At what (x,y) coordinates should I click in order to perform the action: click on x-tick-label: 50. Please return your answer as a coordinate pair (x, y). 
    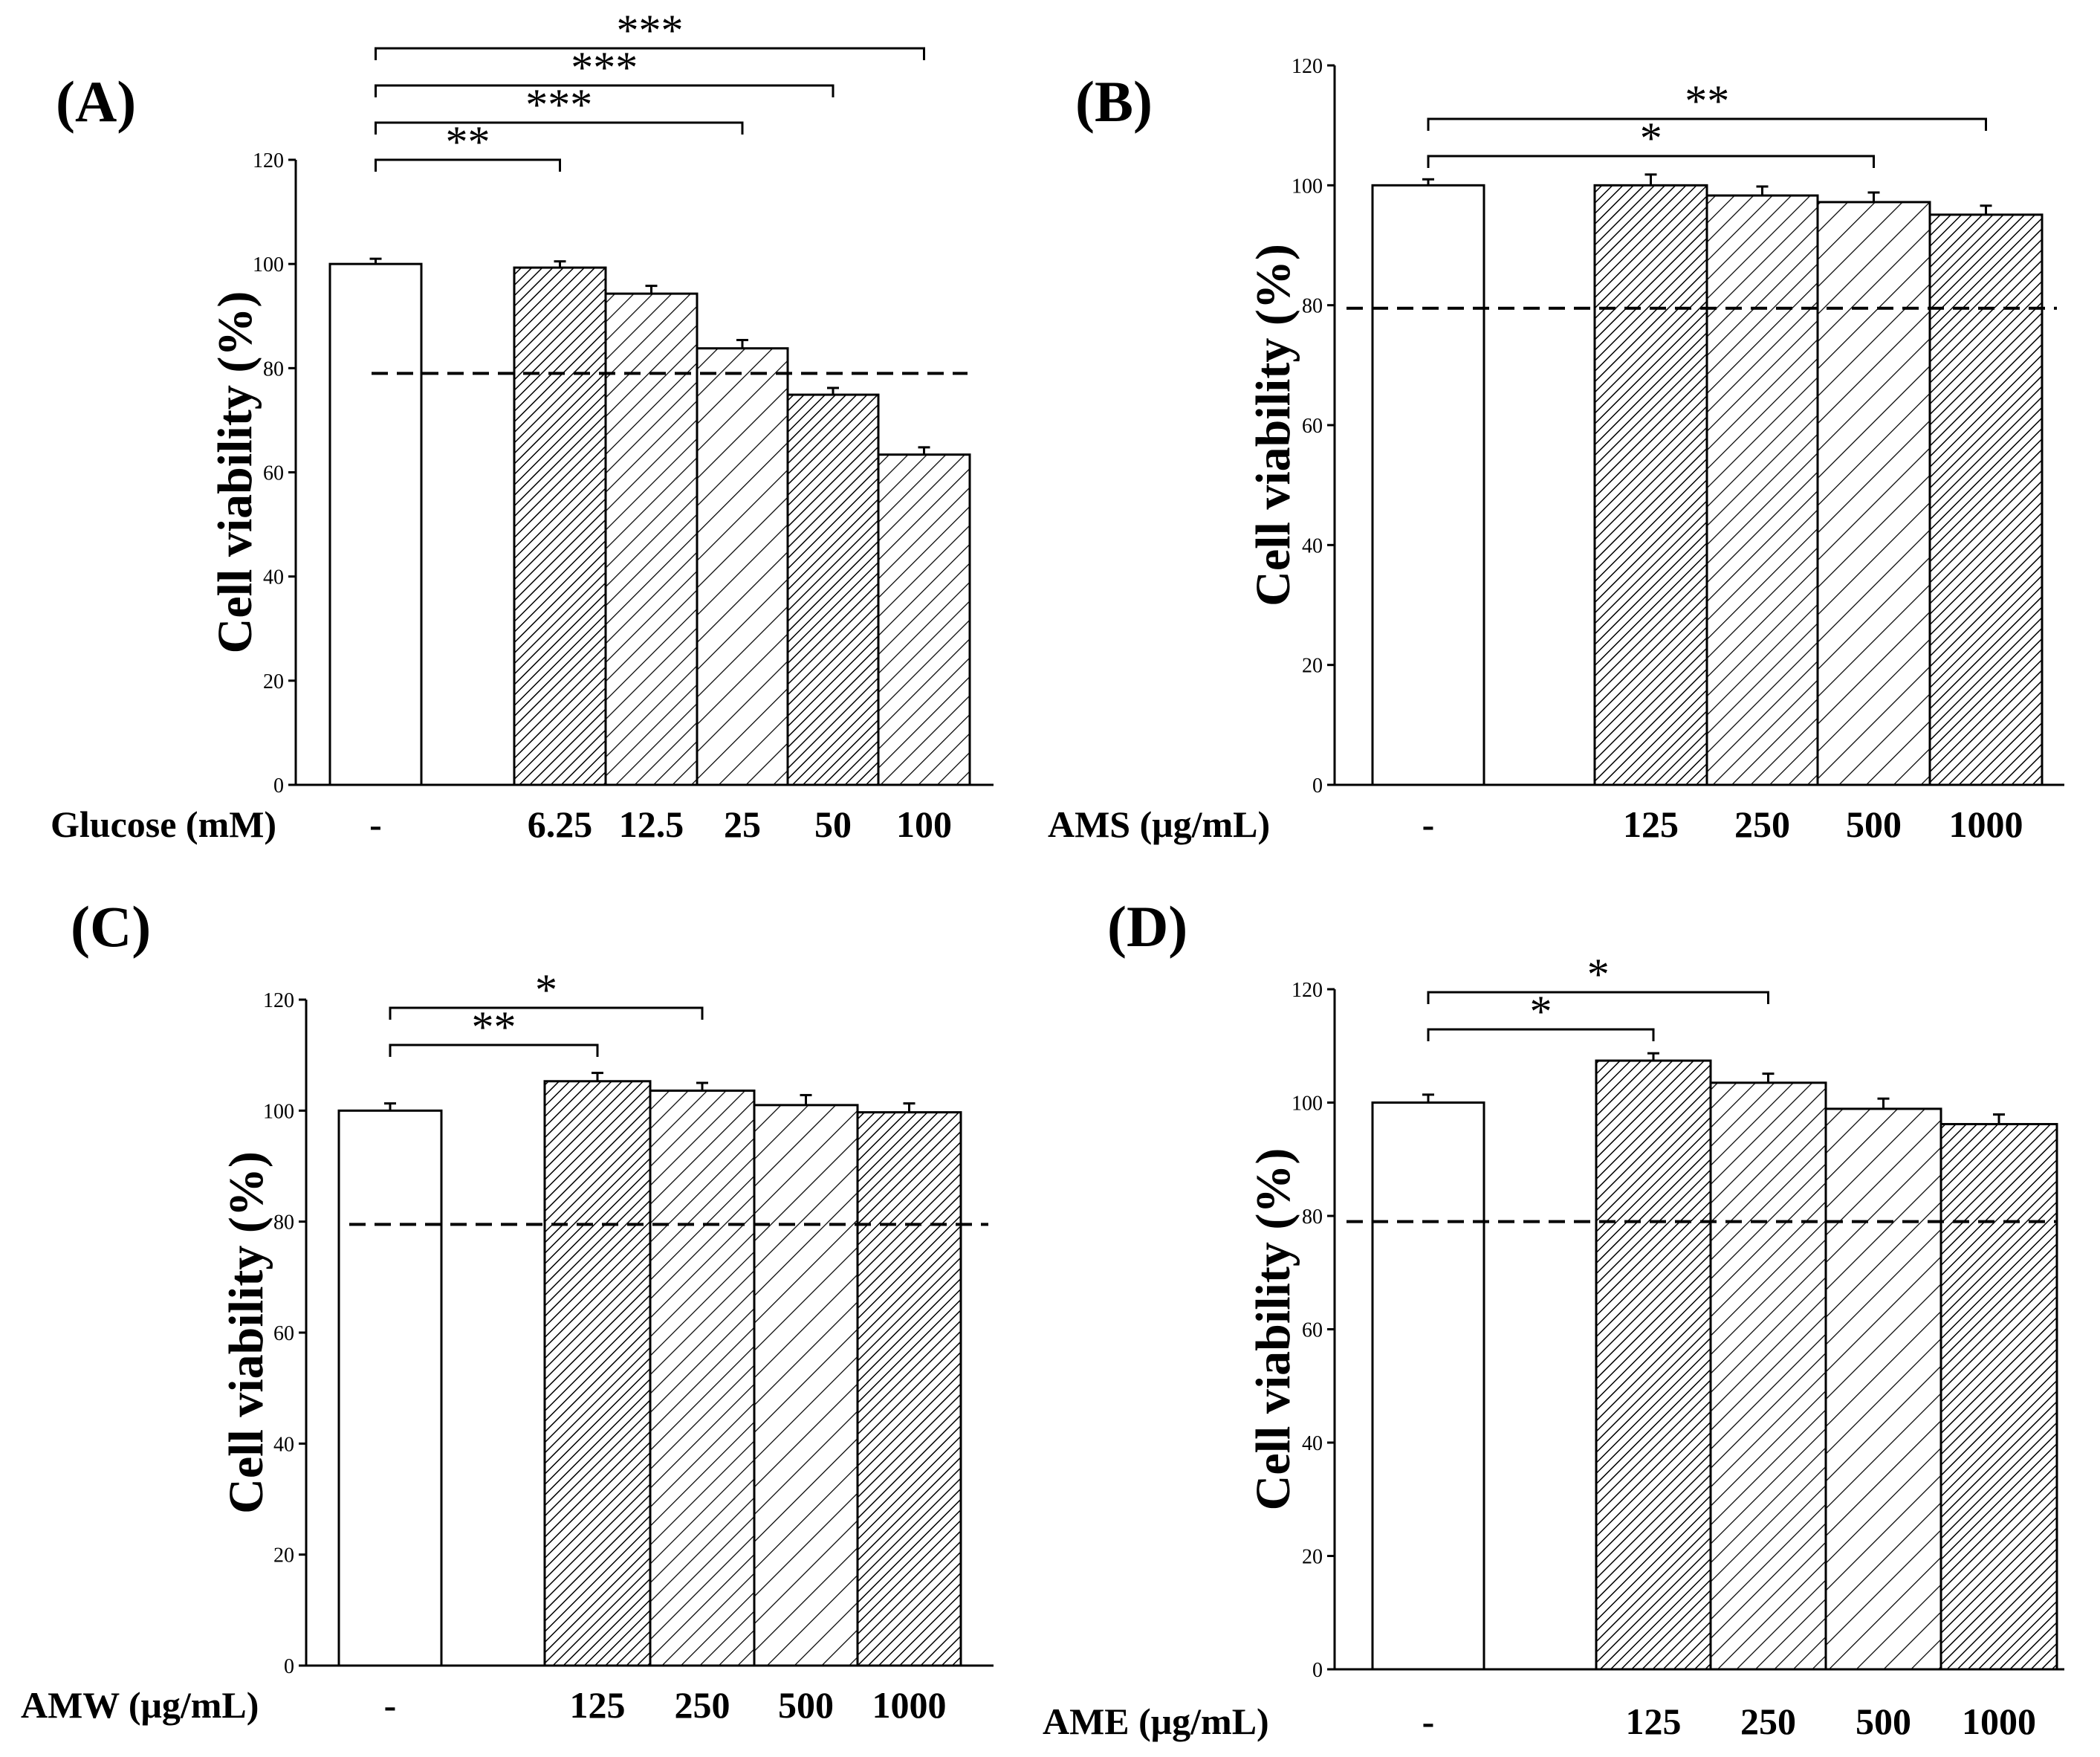
    Looking at the image, I should click on (833, 824).